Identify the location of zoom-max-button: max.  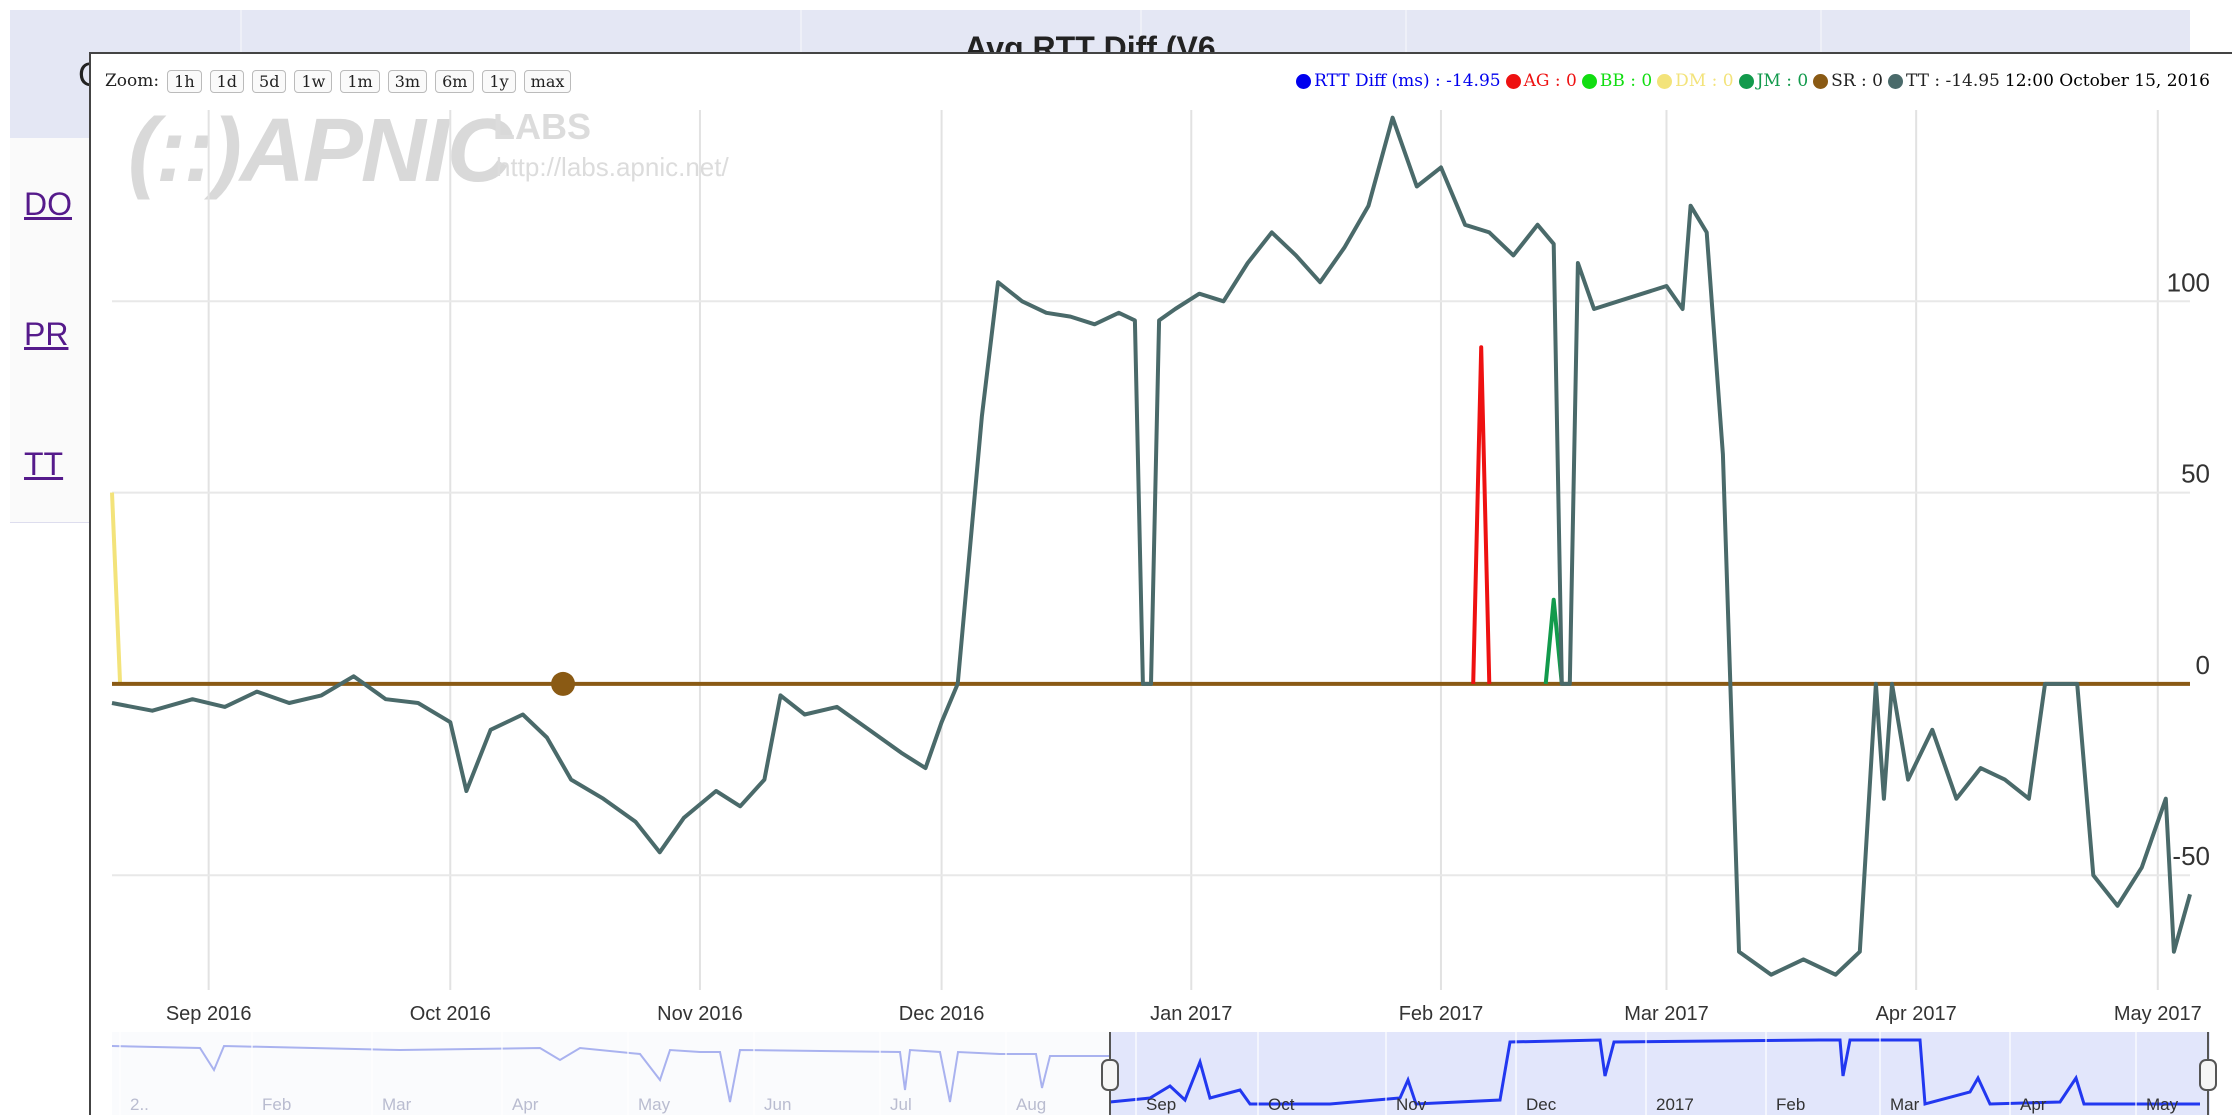
(547, 81).